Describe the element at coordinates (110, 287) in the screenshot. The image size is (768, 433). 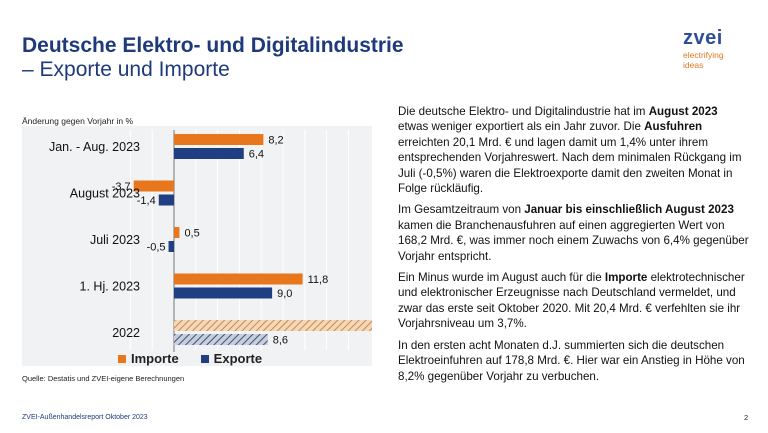
I see `category-label: 1. Hj. 2023` at that location.